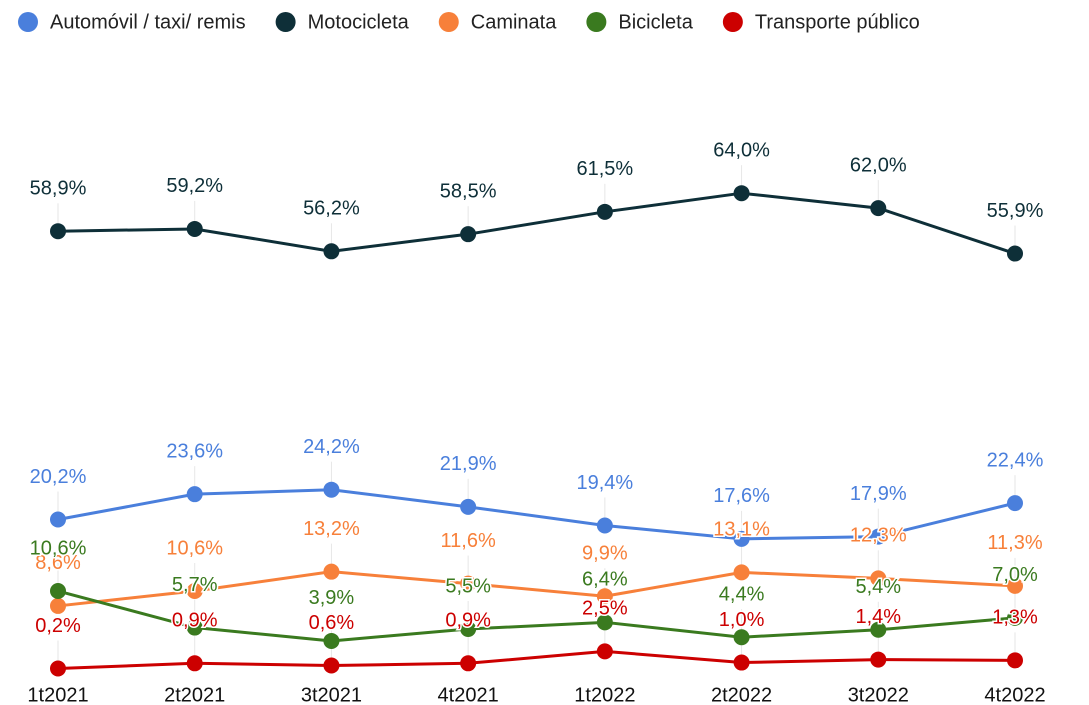  Describe the element at coordinates (742, 620) in the screenshot. I see `data-label: 1,0%` at that location.